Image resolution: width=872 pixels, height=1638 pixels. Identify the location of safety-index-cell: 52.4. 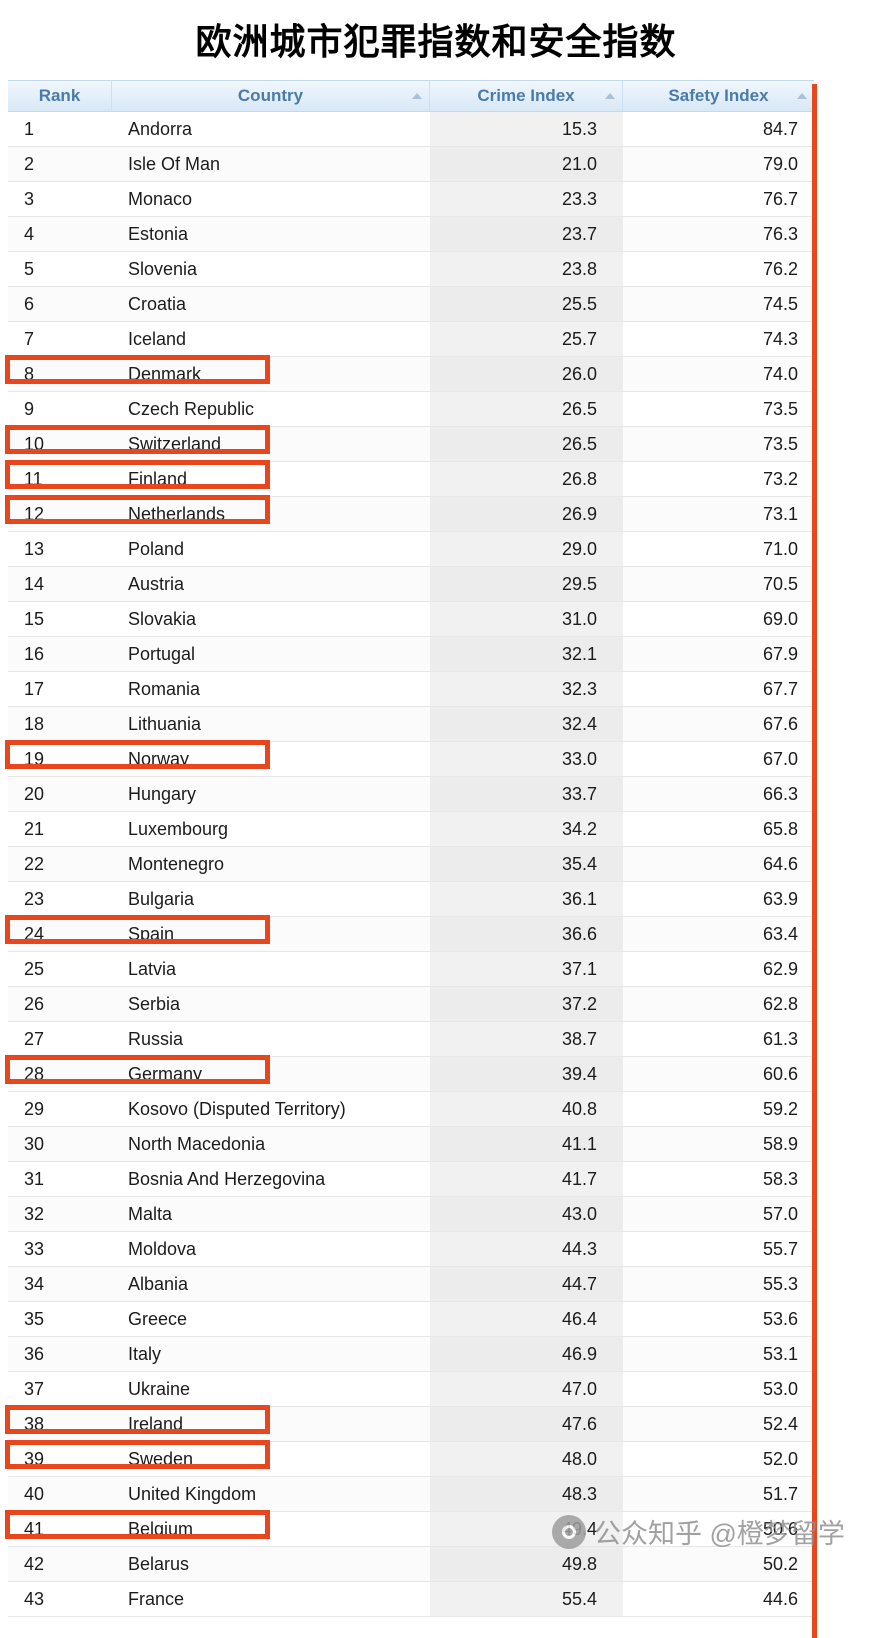
(780, 1423).